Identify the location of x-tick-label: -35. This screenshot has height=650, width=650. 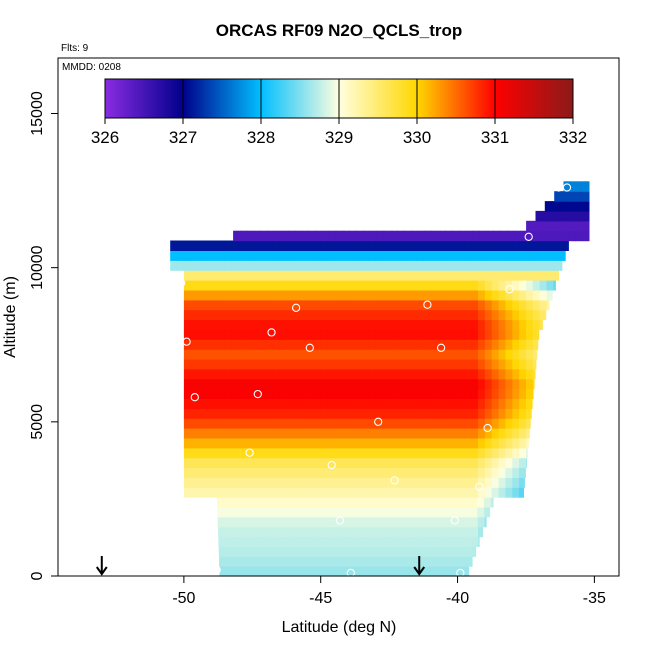
(594, 598).